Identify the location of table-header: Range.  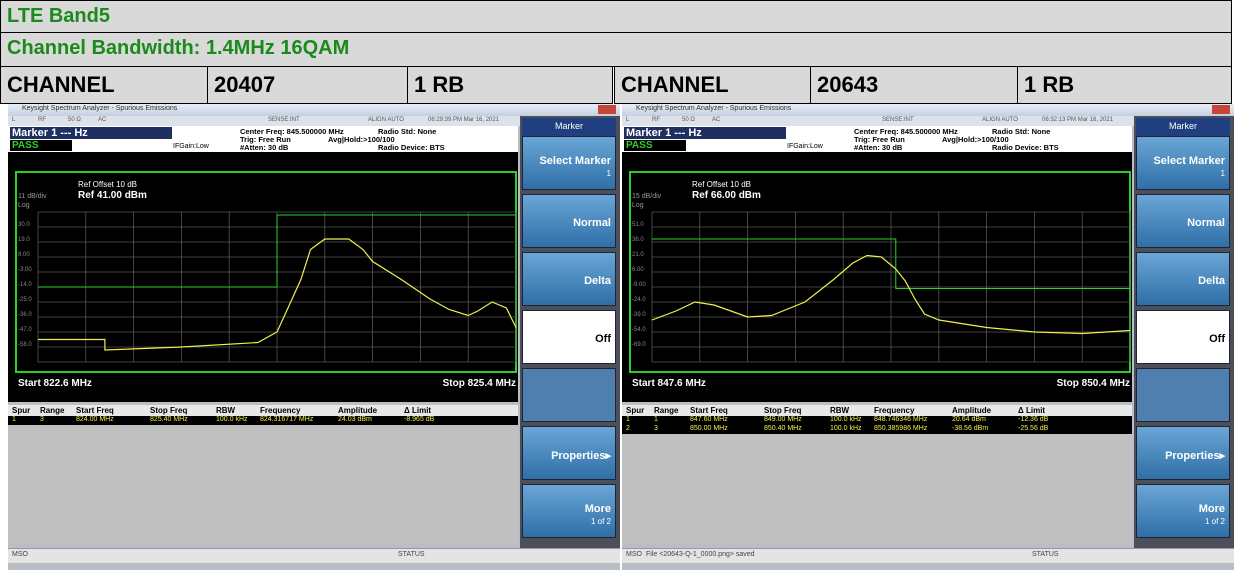
(666, 410).